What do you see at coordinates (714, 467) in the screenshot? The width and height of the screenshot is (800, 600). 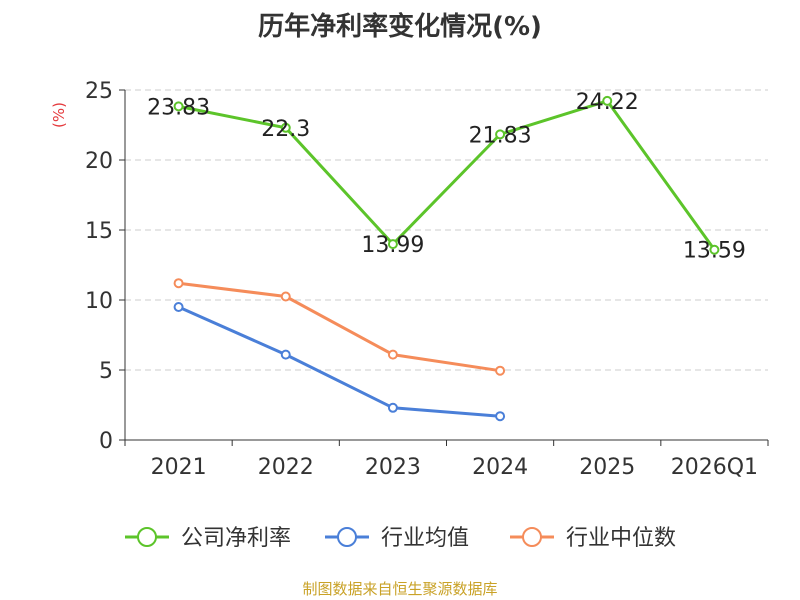 I see `x-tick-label: 2026Q1` at bounding box center [714, 467].